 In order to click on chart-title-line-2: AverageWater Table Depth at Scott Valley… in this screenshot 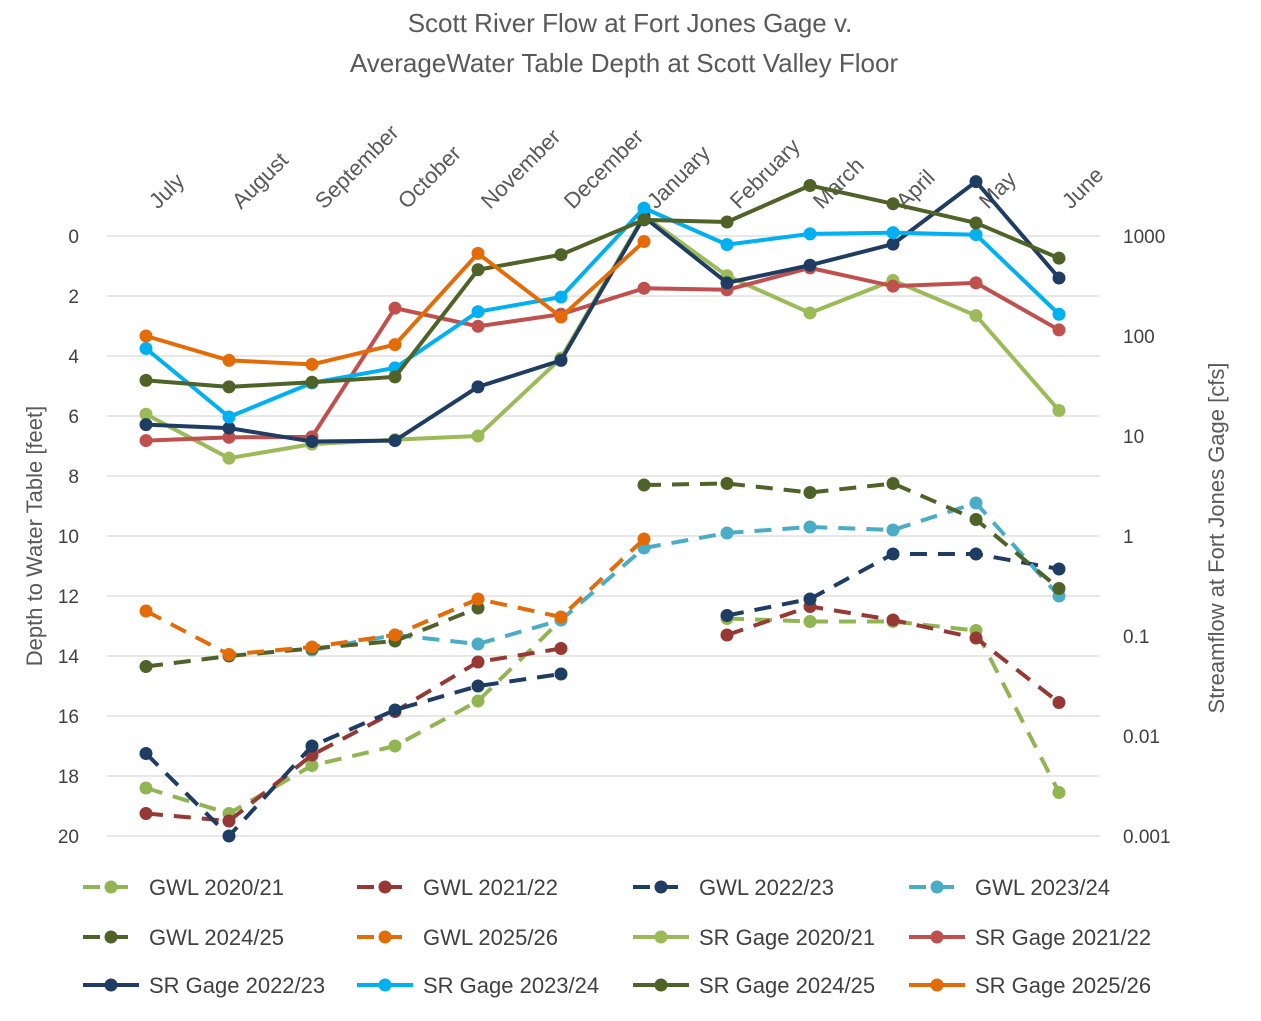, I will do `click(624, 63)`.